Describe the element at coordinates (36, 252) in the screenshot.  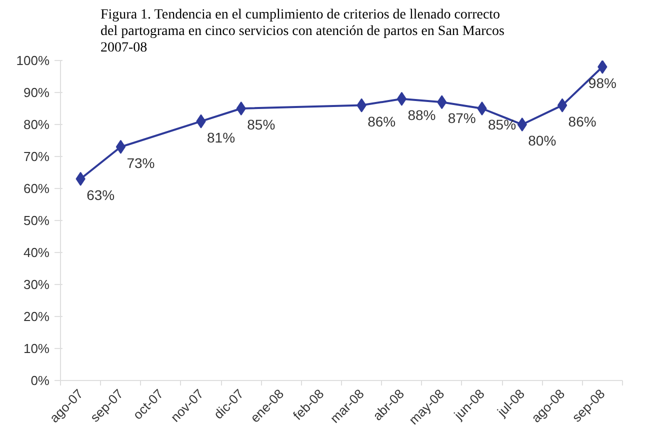
I see `y-tick-label: 40%` at that location.